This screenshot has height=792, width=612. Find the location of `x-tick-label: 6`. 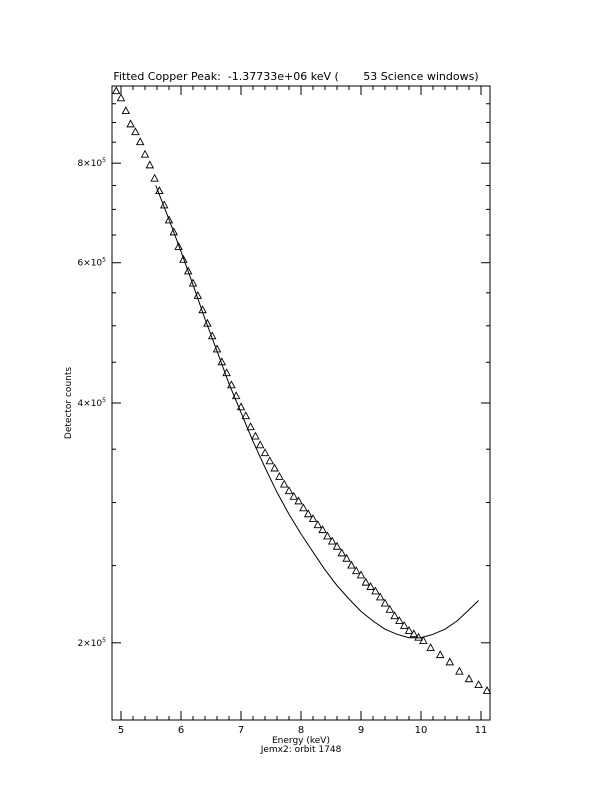

x-tick-label: 6 is located at coordinates (181, 730).